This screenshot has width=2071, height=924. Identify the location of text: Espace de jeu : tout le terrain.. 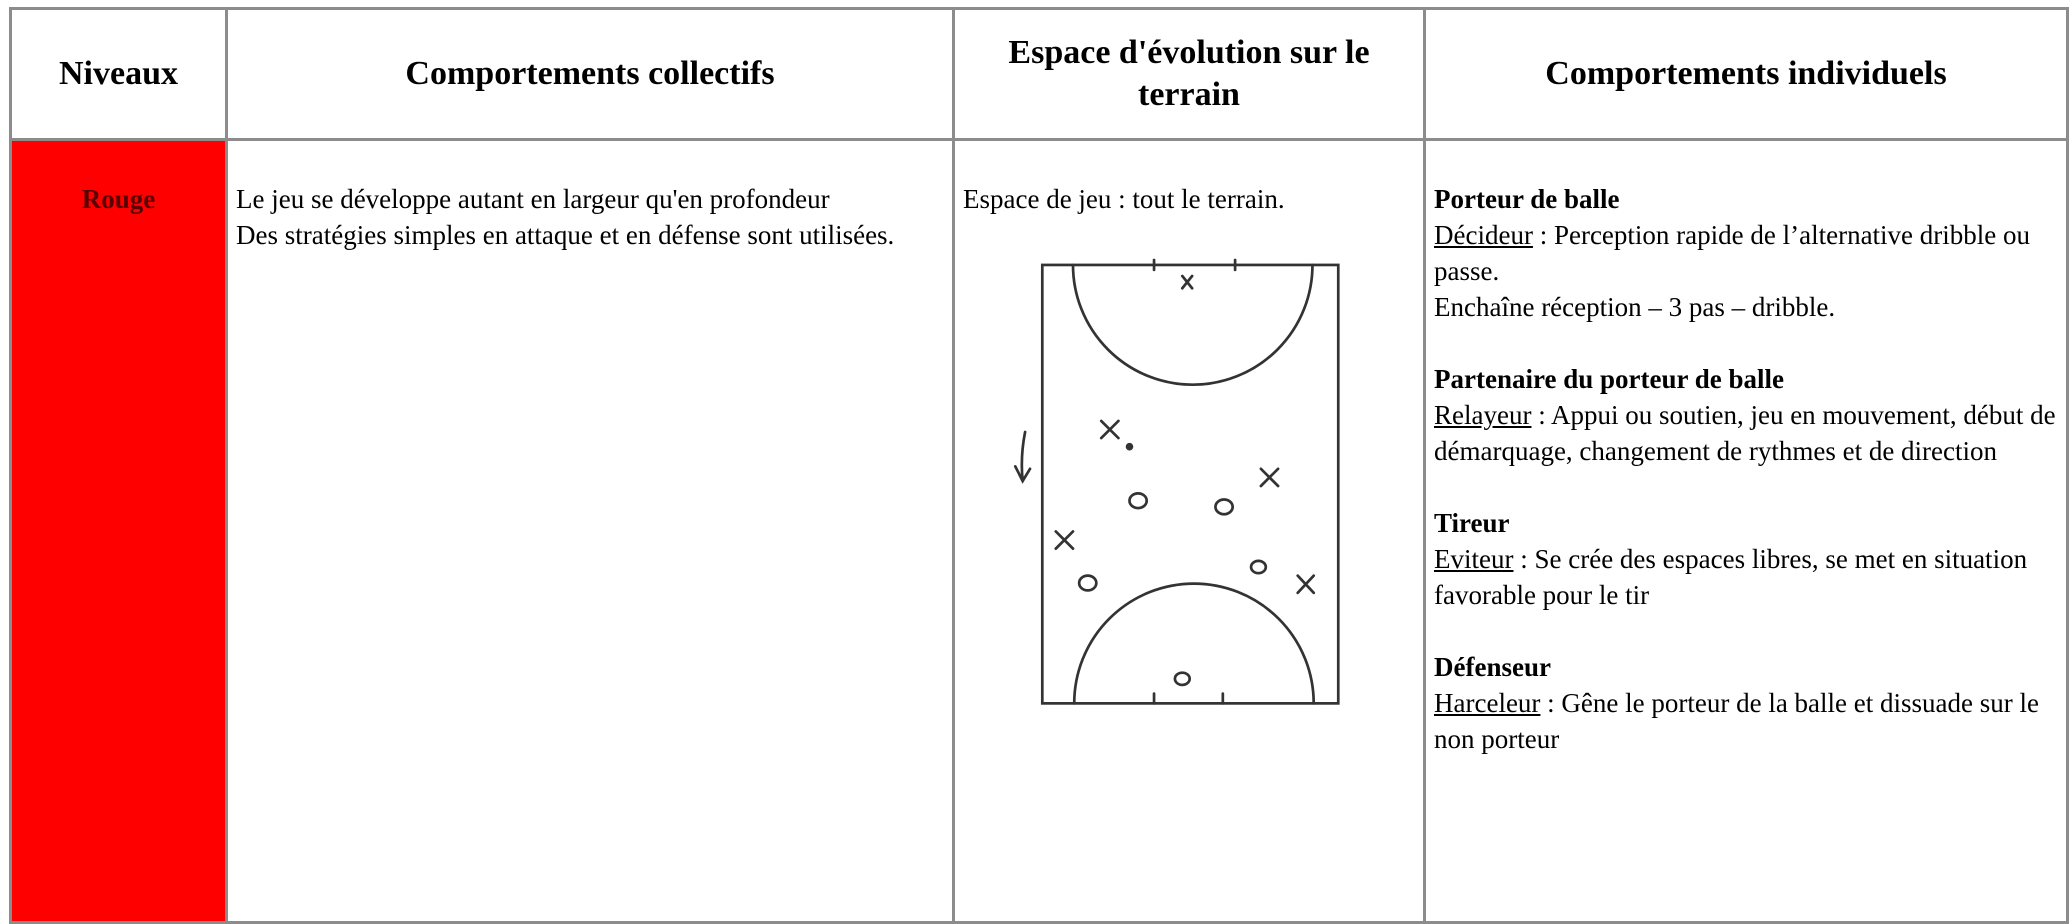
(1124, 199).